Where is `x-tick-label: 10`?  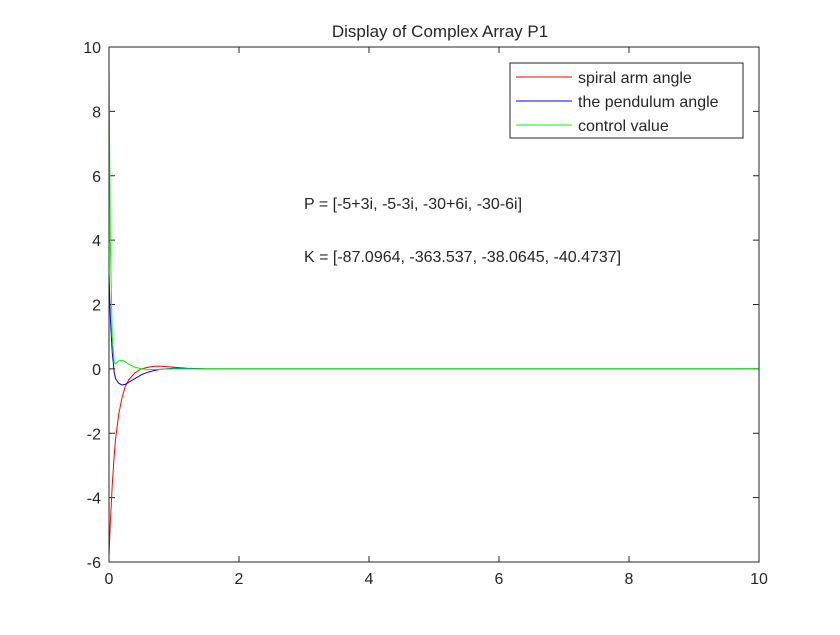 x-tick-label: 10 is located at coordinates (759, 579).